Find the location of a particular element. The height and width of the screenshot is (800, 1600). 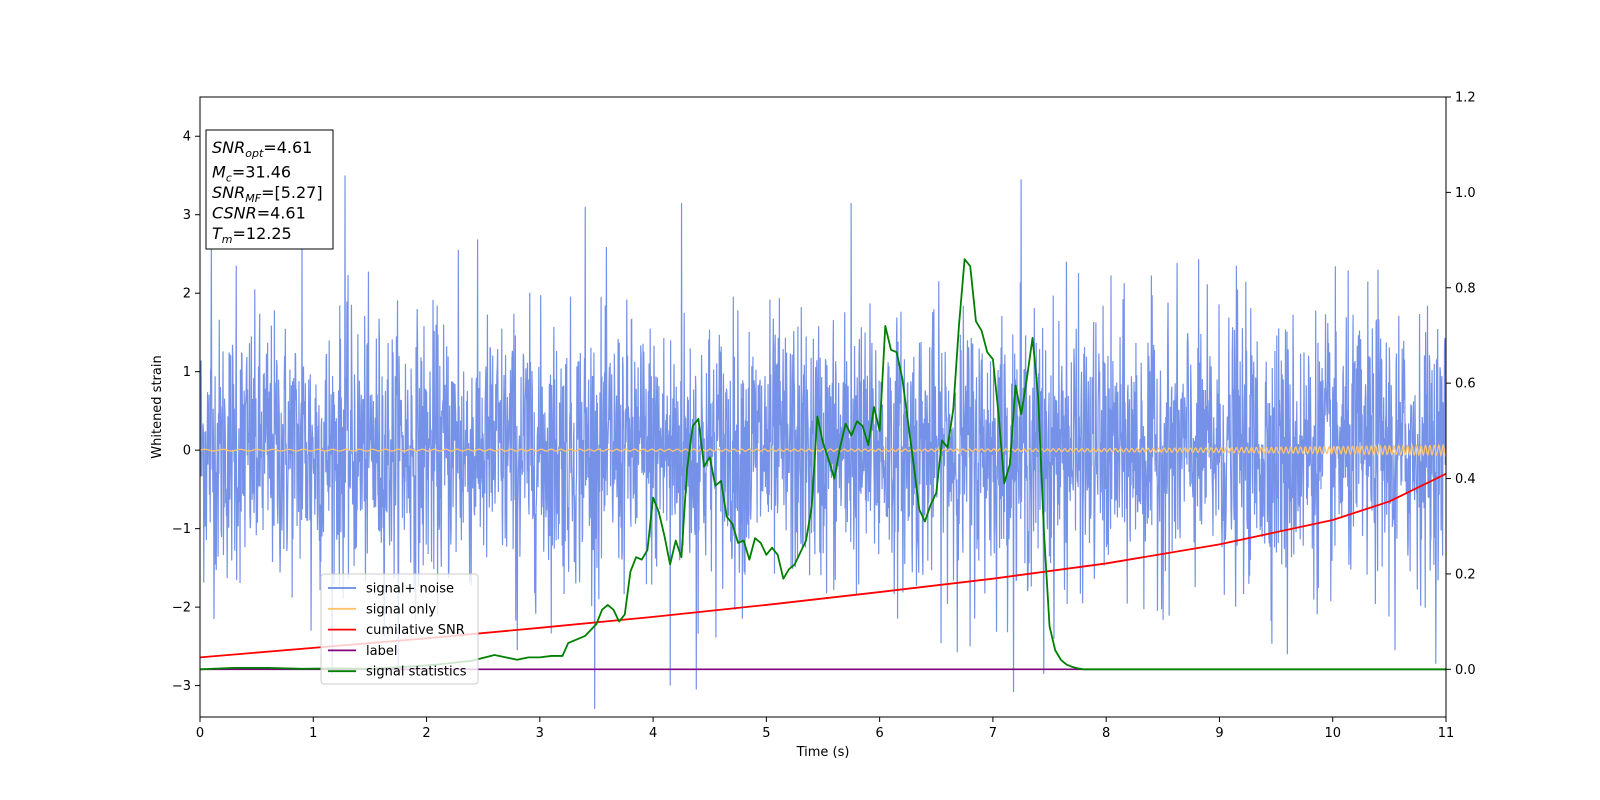

x-tick-label: 8 is located at coordinates (1106, 733).